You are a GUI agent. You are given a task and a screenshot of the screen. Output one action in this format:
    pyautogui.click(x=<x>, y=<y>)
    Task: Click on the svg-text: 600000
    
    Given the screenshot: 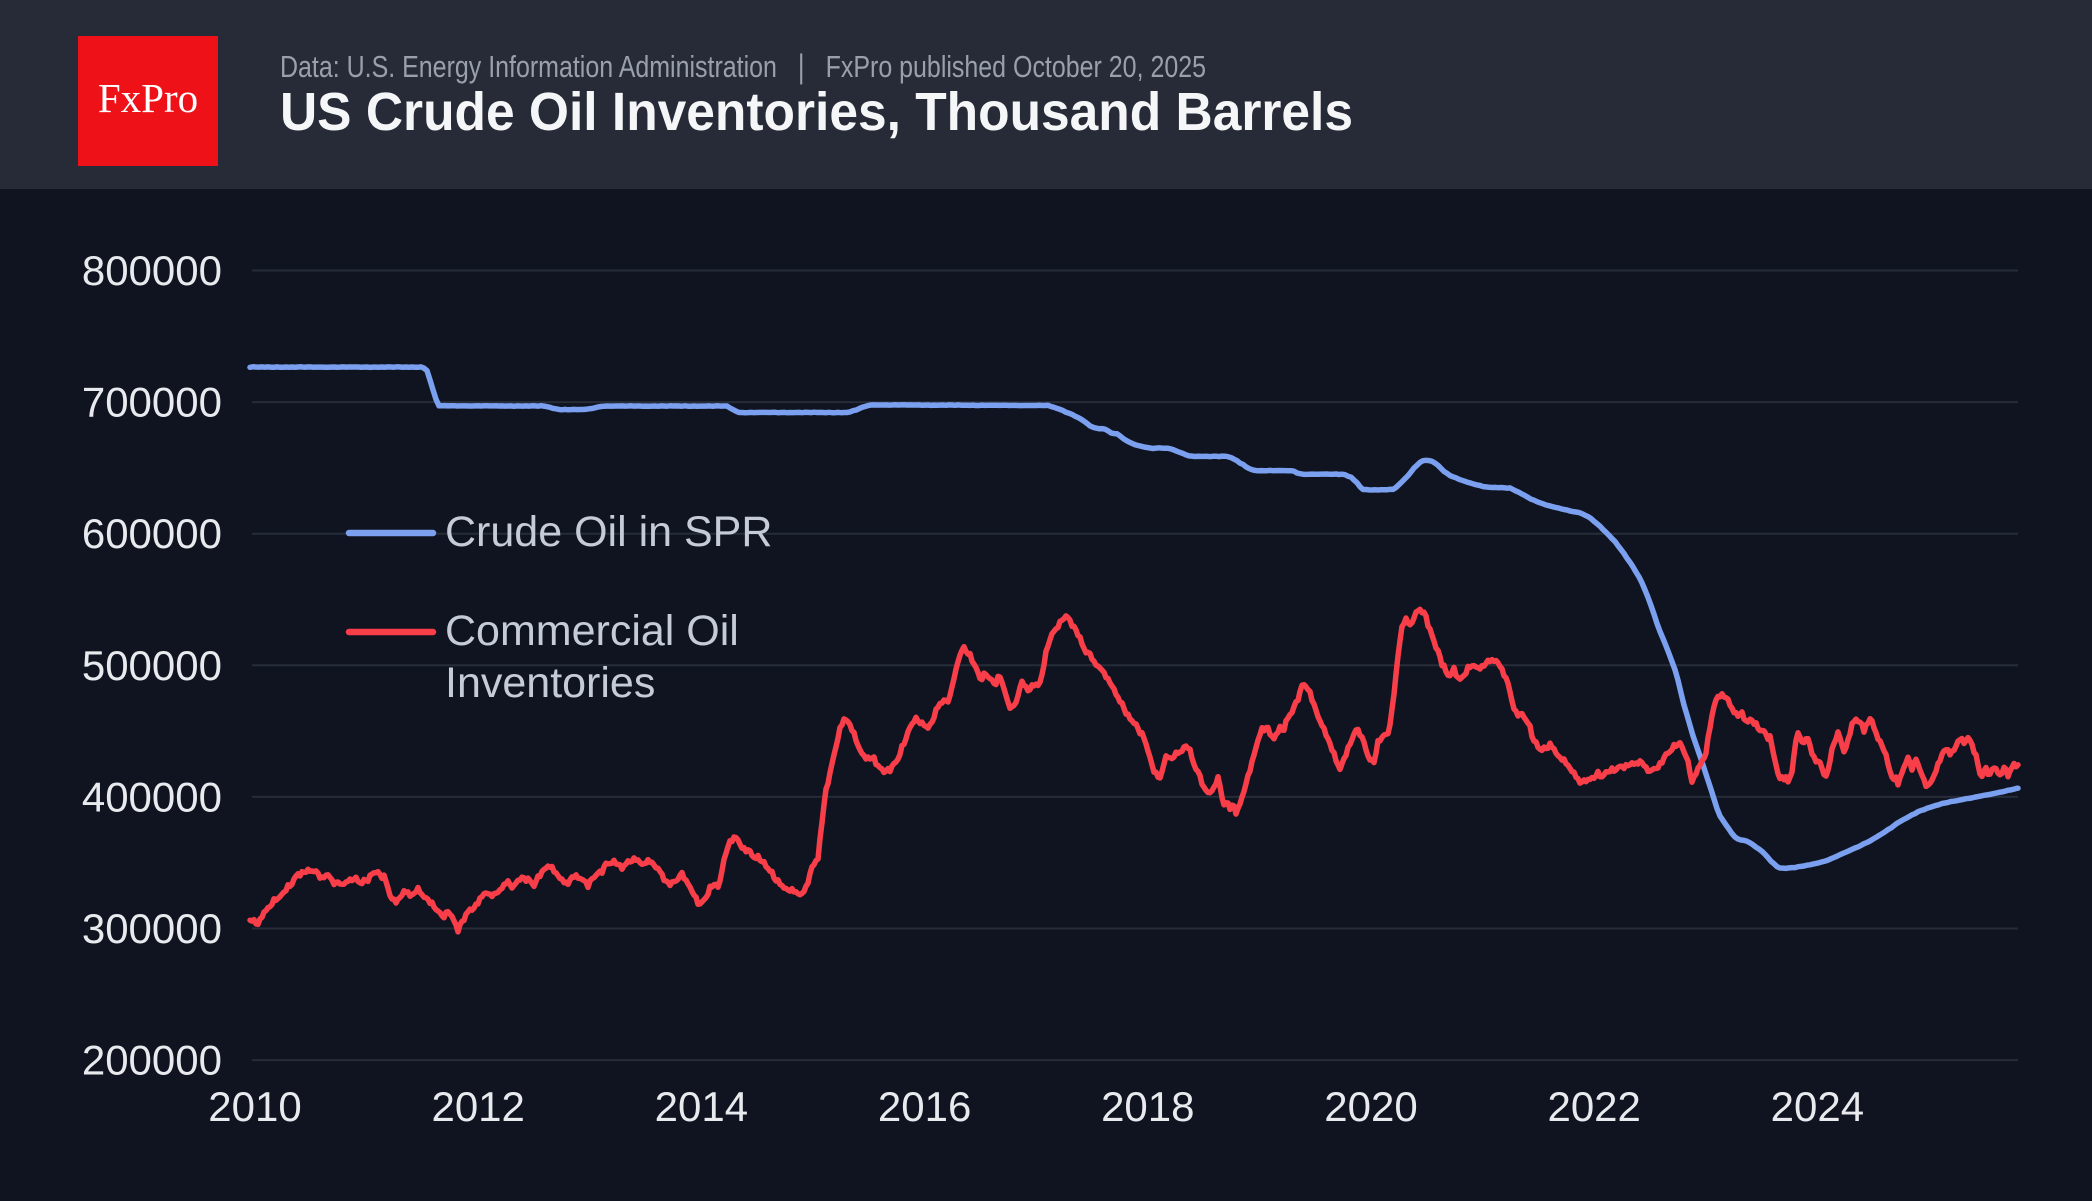 What is the action you would take?
    pyautogui.click(x=152, y=533)
    